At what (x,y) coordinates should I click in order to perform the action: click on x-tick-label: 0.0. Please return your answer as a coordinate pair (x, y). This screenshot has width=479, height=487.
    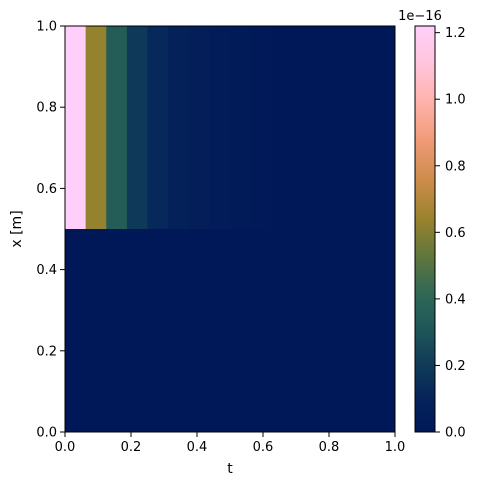
    Looking at the image, I should click on (65, 447).